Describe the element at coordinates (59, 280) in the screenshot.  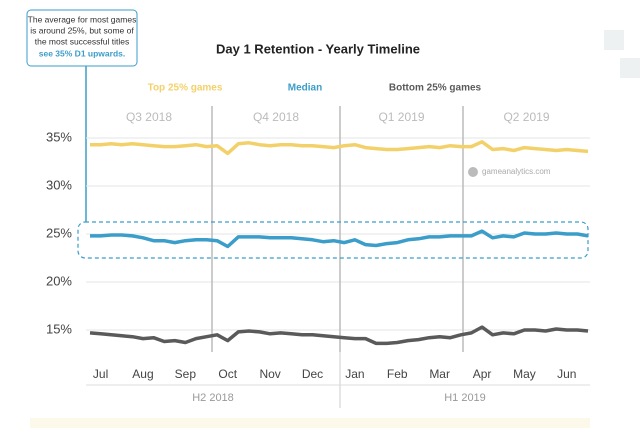
I see `y-tick-label: 20%` at that location.